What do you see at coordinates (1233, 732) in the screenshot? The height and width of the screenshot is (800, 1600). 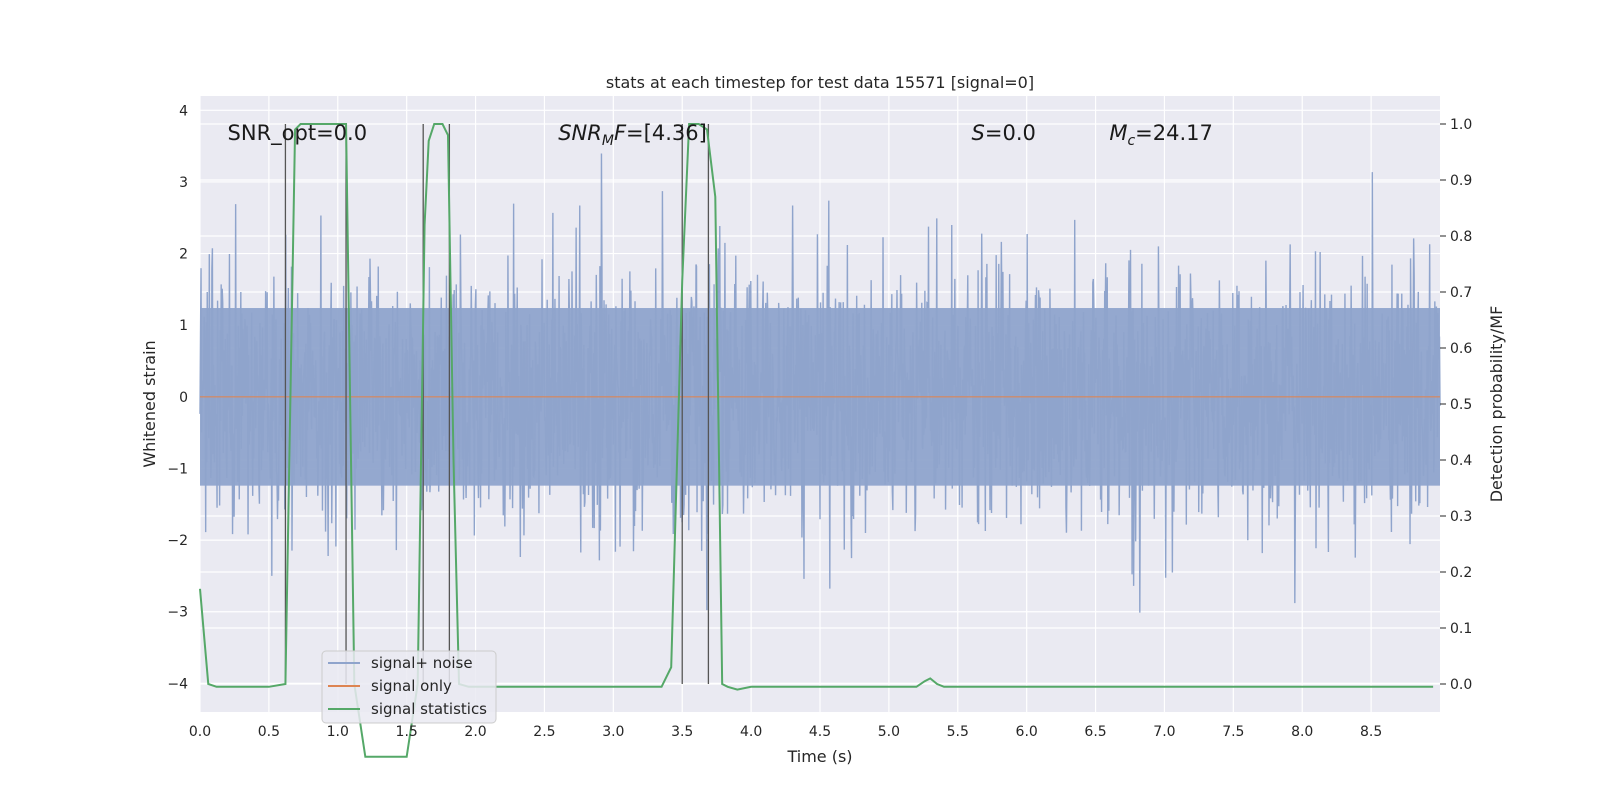 I see `x-tick-label: 7.5` at bounding box center [1233, 732].